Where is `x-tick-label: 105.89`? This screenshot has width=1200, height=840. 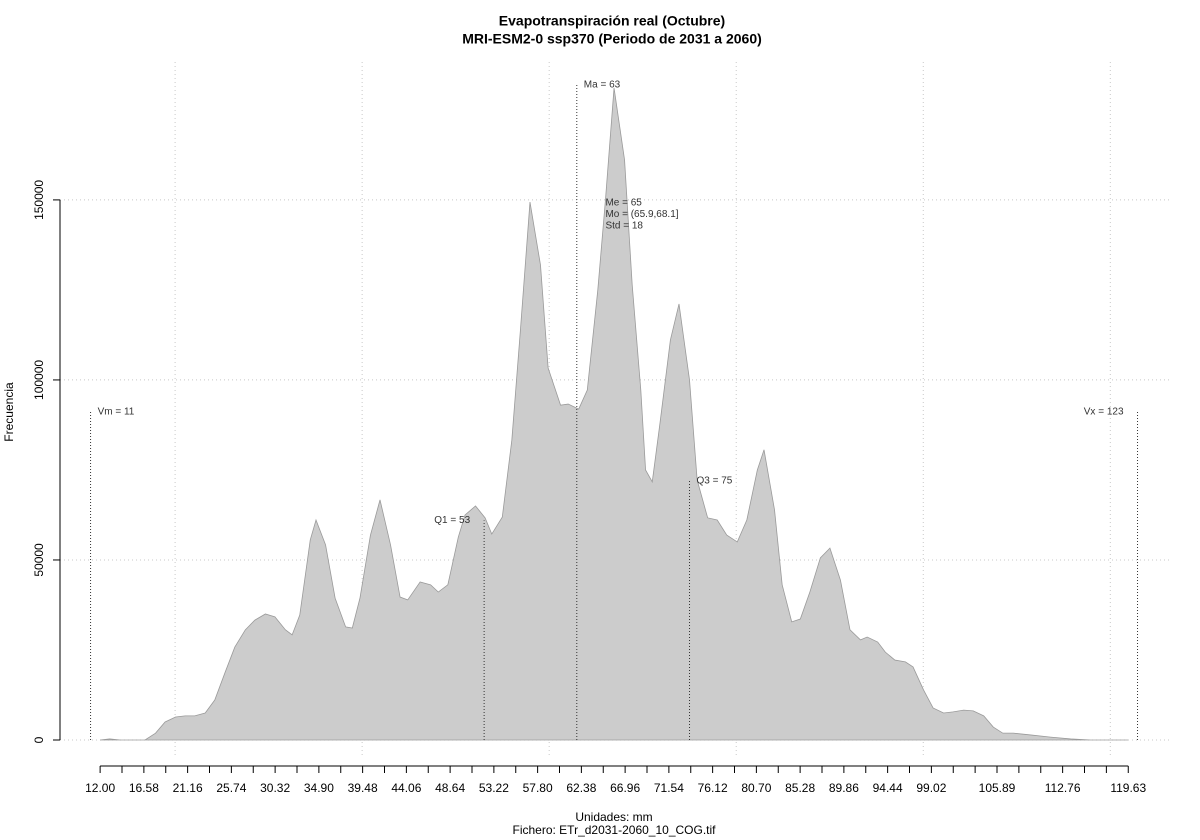
x-tick-label: 105.89 is located at coordinates (997, 788).